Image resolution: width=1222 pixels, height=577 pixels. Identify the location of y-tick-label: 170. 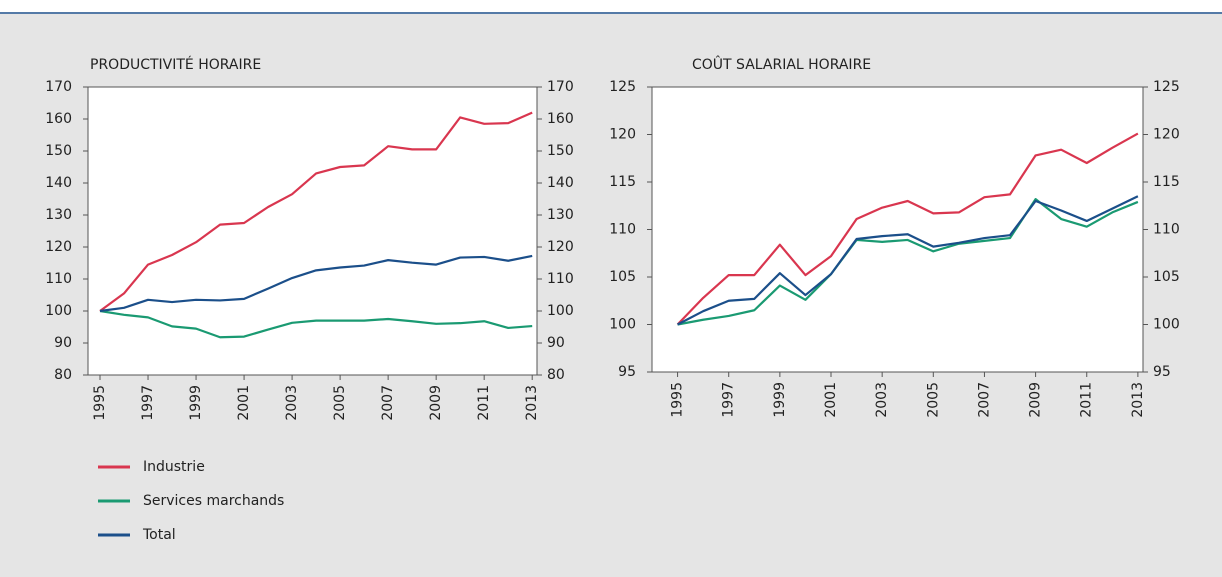
(58, 87).